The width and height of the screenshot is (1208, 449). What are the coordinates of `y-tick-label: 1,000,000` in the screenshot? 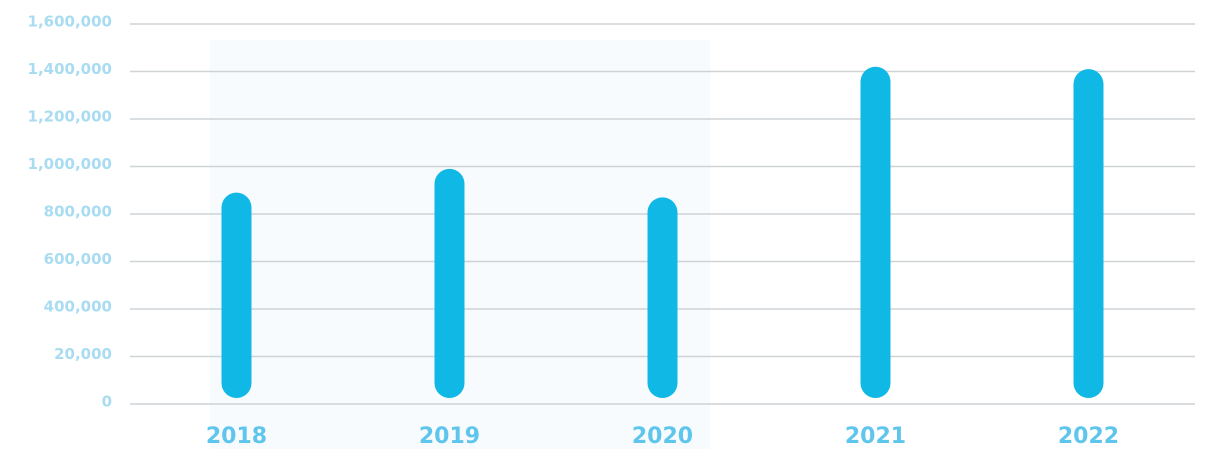 It's located at (70, 164).